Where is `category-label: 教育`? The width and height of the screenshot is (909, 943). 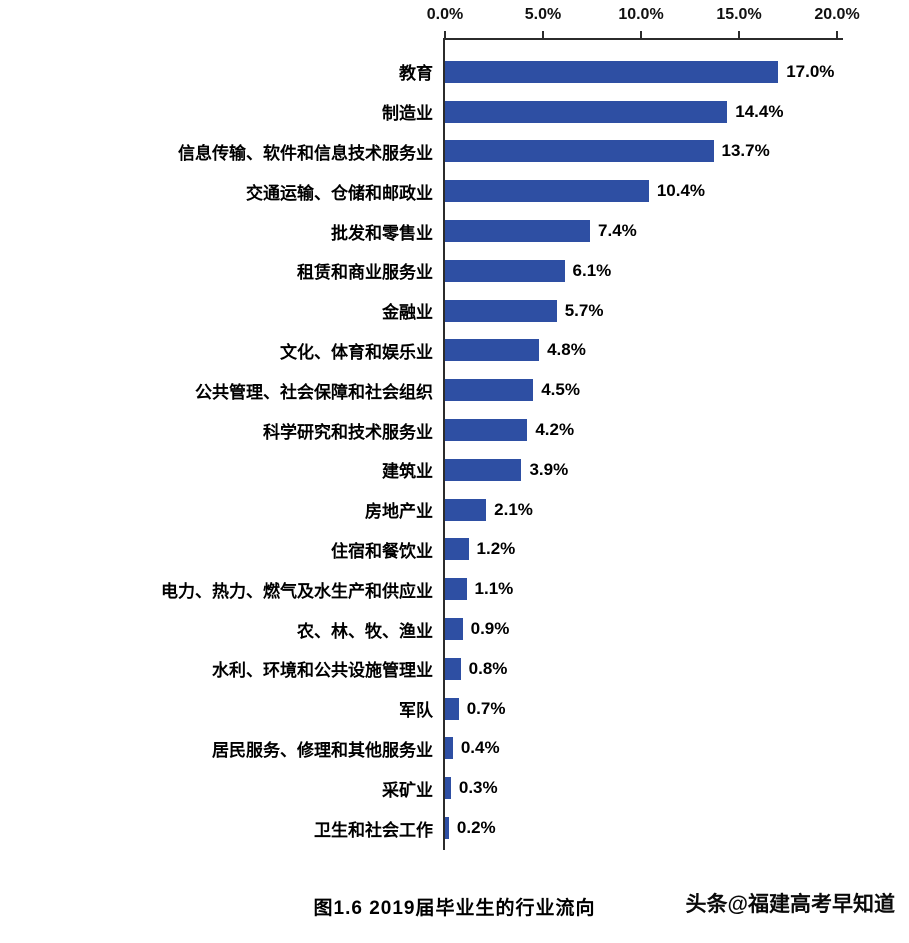 category-label: 教育 is located at coordinates (416, 74).